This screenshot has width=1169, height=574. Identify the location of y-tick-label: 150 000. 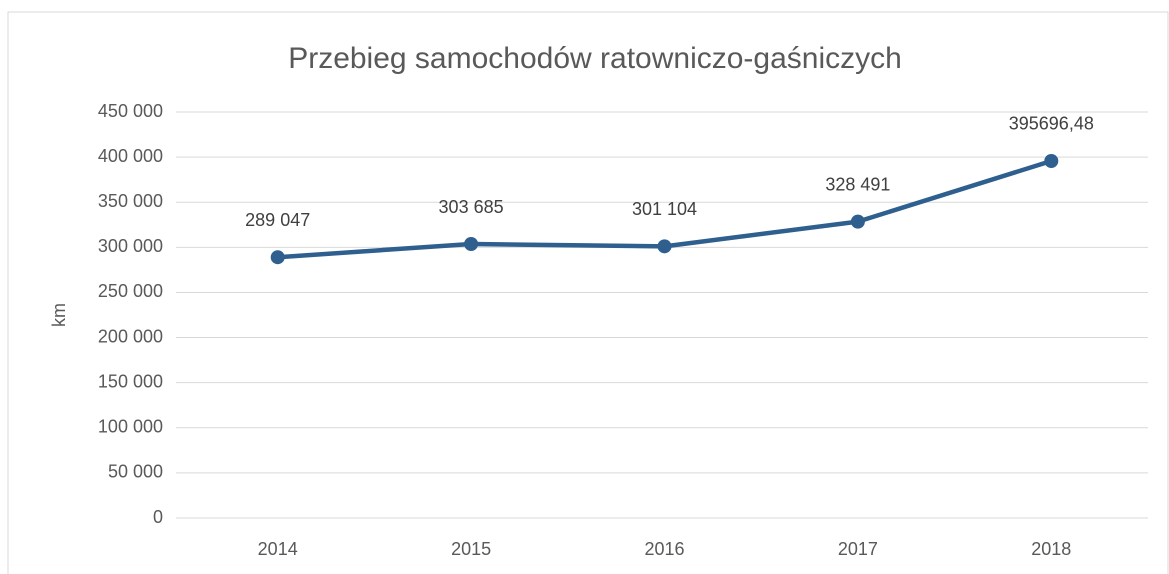
(130, 381).